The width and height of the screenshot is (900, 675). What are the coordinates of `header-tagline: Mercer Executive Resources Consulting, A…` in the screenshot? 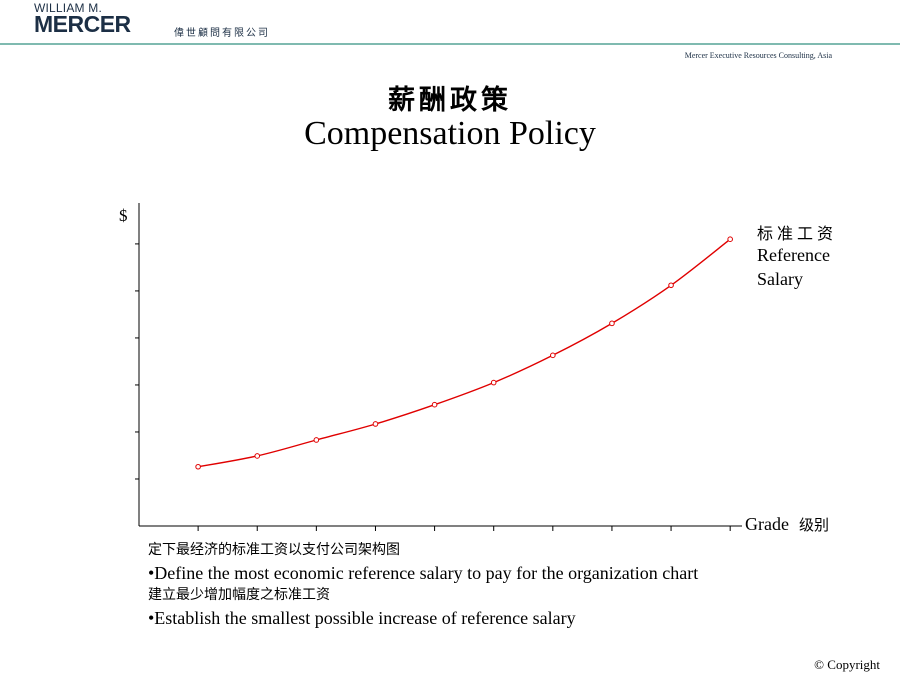 It's located at (758, 55).